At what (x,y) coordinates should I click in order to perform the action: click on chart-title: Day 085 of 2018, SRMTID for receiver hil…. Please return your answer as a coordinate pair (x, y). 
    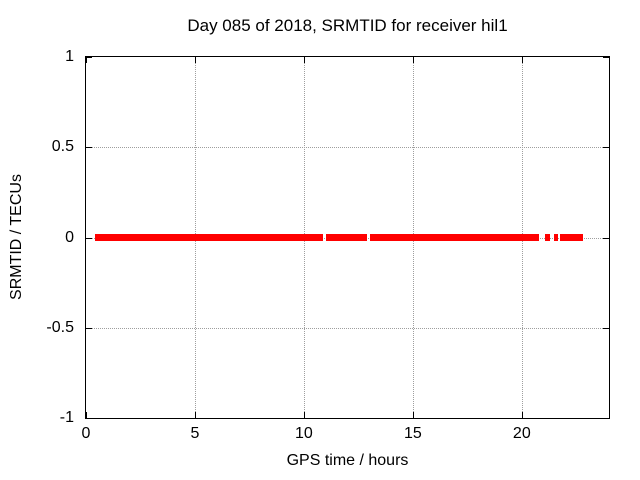
    Looking at the image, I should click on (347, 25).